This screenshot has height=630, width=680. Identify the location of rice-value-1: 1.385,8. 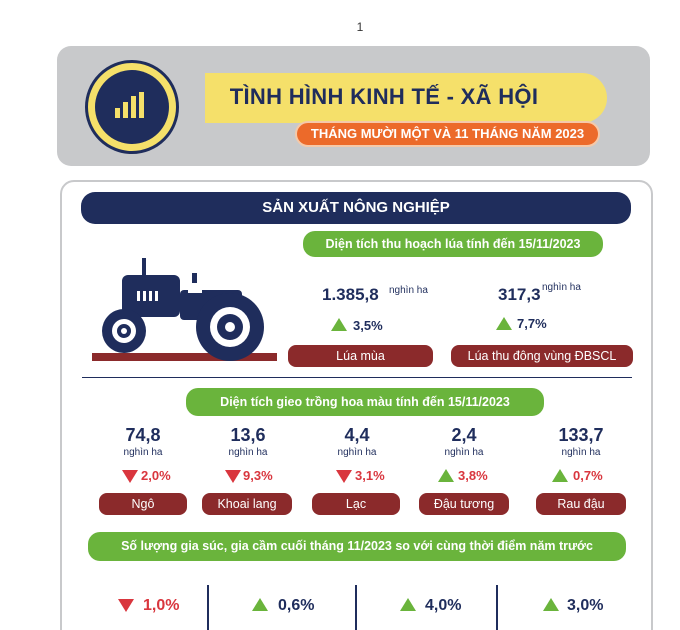
(350, 294).